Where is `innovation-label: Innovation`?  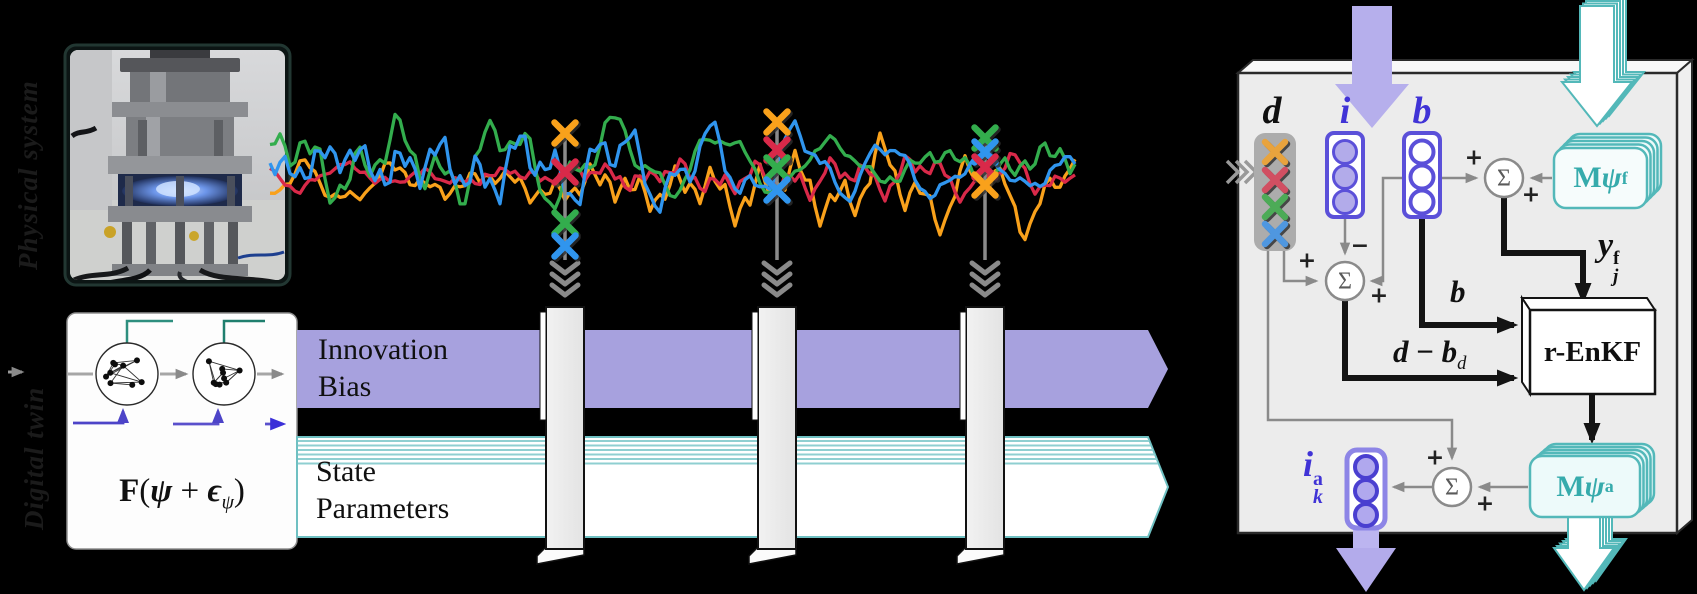
innovation-label: Innovation is located at coordinates (383, 349).